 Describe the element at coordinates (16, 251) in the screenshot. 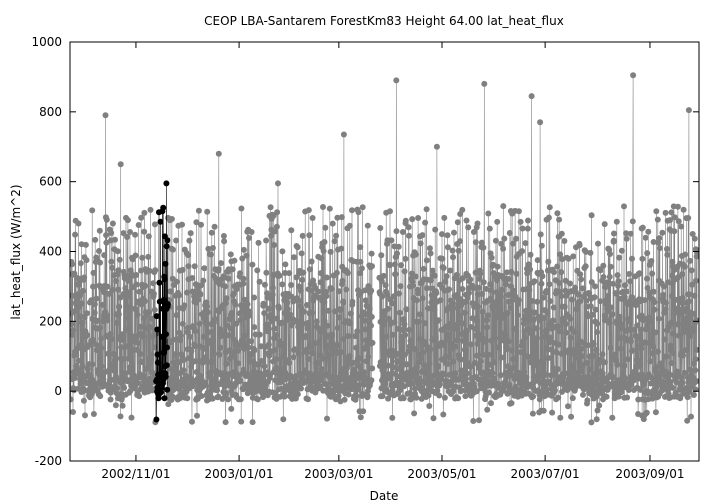

I see `y-axis-label: lat_heat_flux (W/m^2)` at that location.